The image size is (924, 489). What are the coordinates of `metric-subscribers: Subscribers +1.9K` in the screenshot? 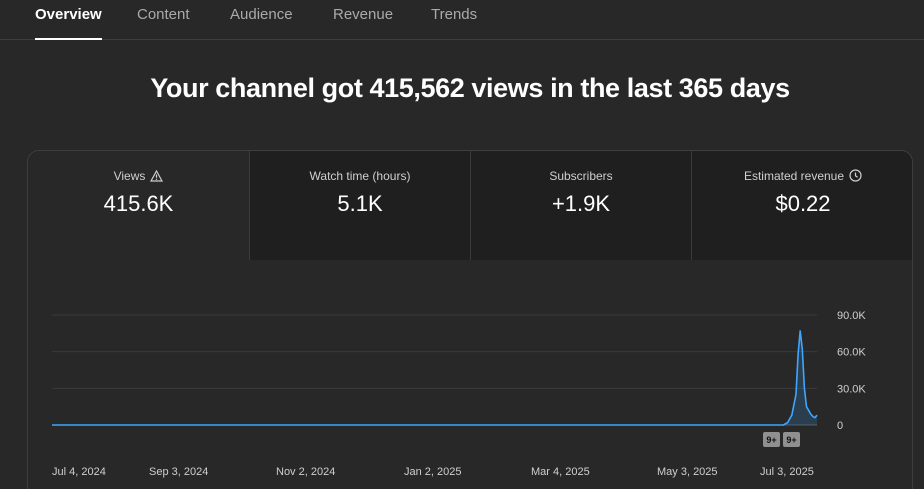 It's located at (580, 205).